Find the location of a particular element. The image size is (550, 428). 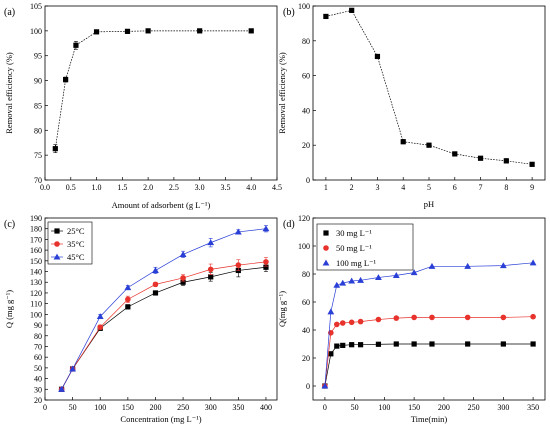

y-tick-label: 120 is located at coordinates (36, 293).